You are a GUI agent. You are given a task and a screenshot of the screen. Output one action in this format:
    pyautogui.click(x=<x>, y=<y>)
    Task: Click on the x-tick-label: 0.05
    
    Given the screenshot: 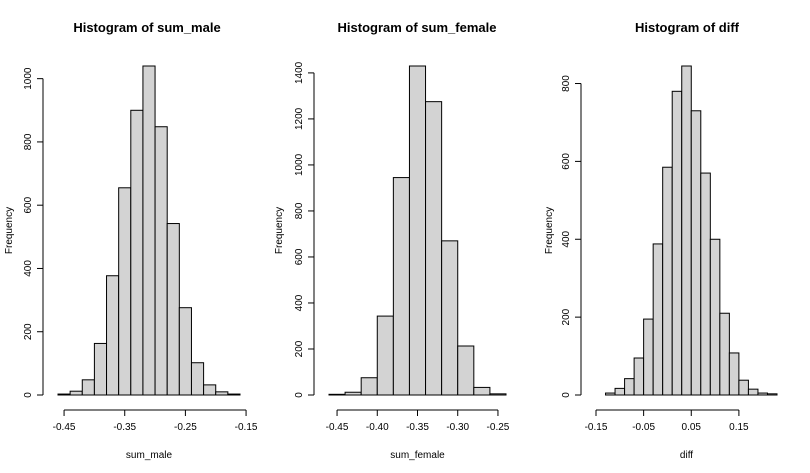 What is the action you would take?
    pyautogui.click(x=692, y=427)
    